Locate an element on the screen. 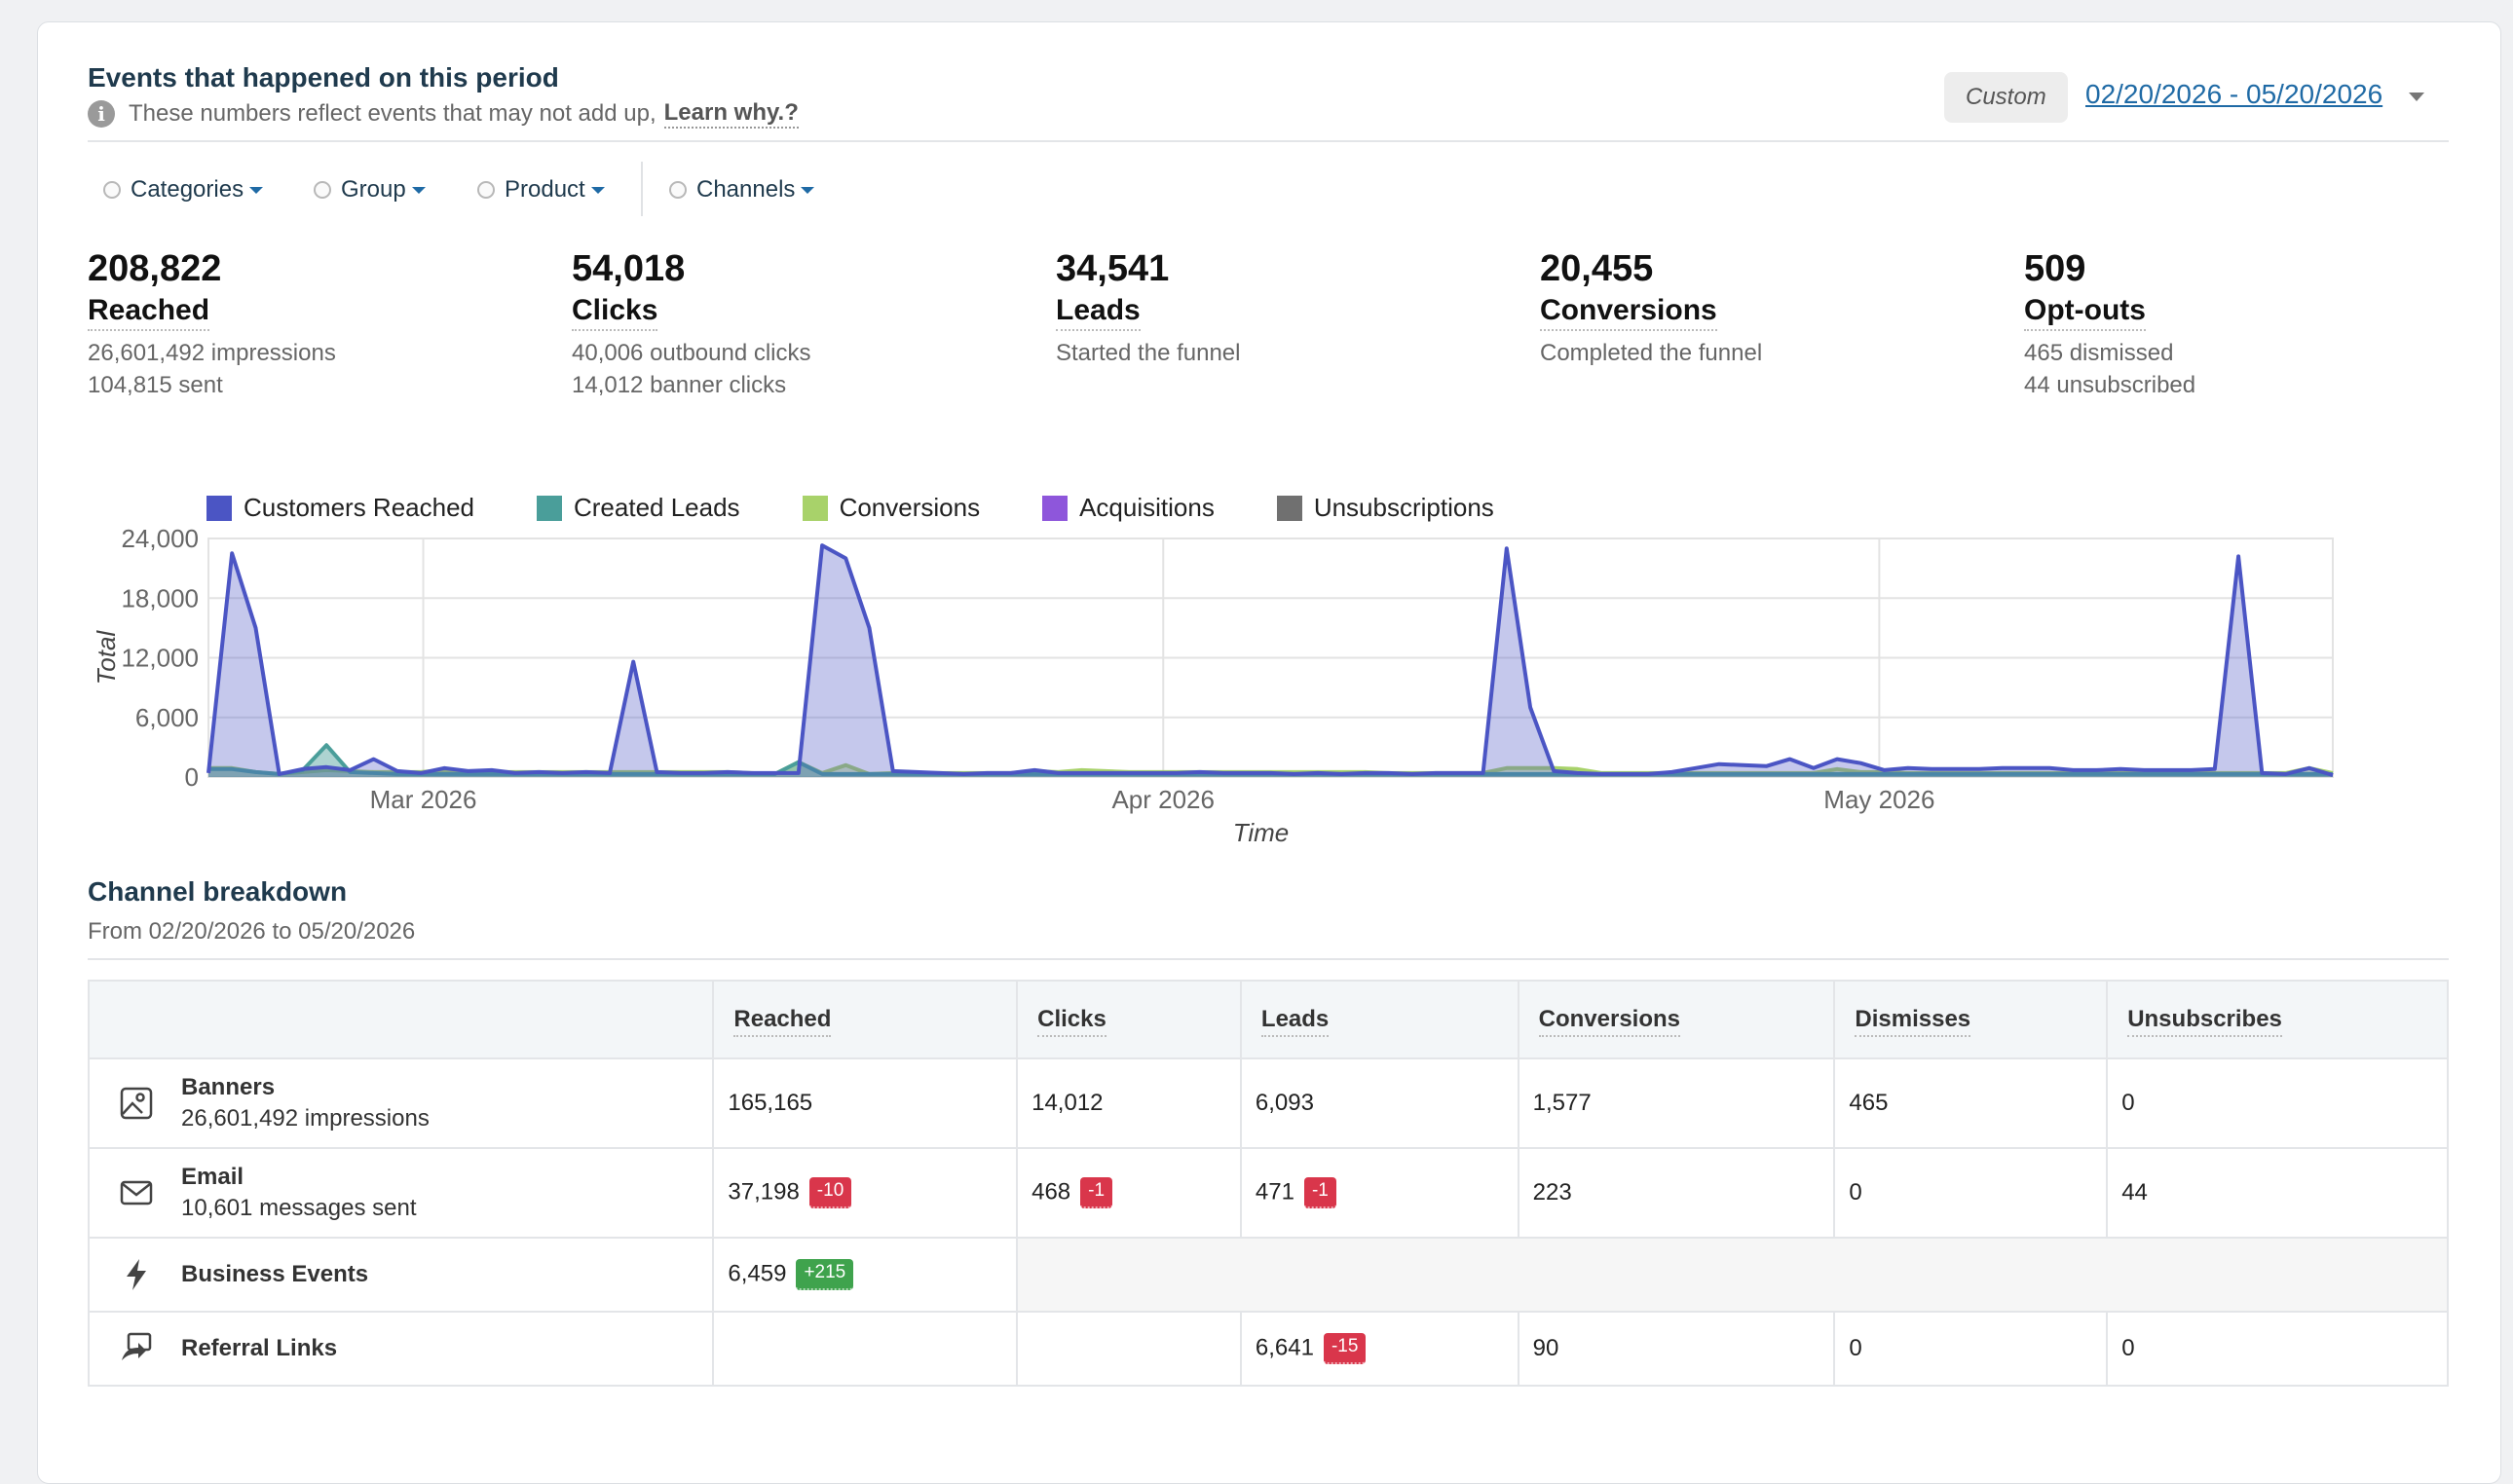 The image size is (2513, 1484). column-header-clicks: Clicks is located at coordinates (1129, 1020).